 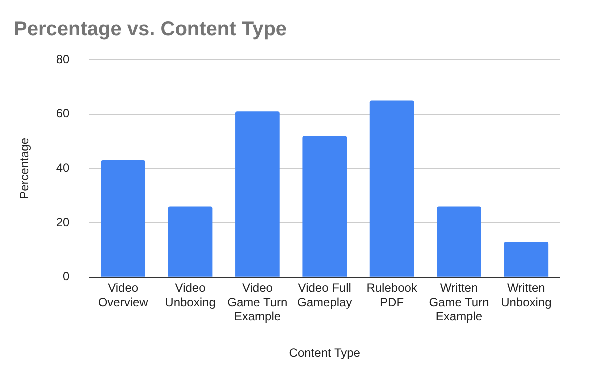 I want to click on x-tick-label: Written Game Turn Example, so click(x=459, y=302).